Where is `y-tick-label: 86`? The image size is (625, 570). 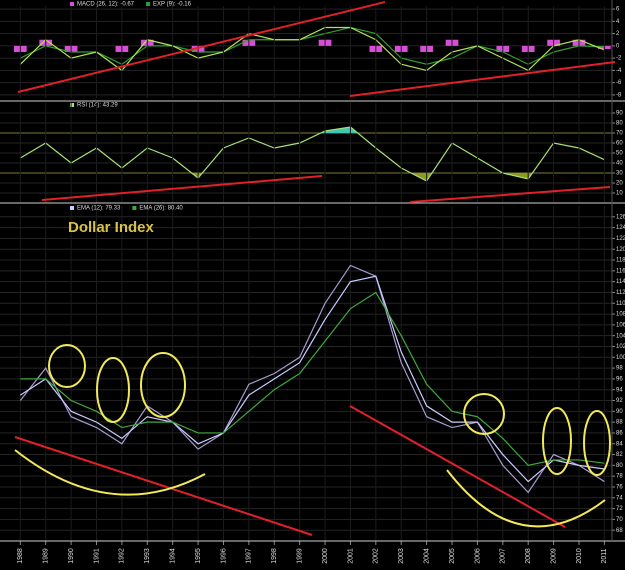
y-tick-label: 86 is located at coordinates (619, 434).